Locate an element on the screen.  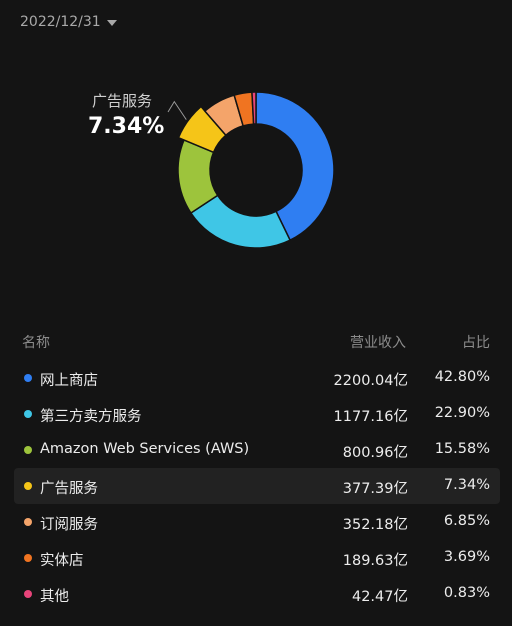
table-row: 第三方卖方服务 1177.16亿 22.90% is located at coordinates (257, 414).